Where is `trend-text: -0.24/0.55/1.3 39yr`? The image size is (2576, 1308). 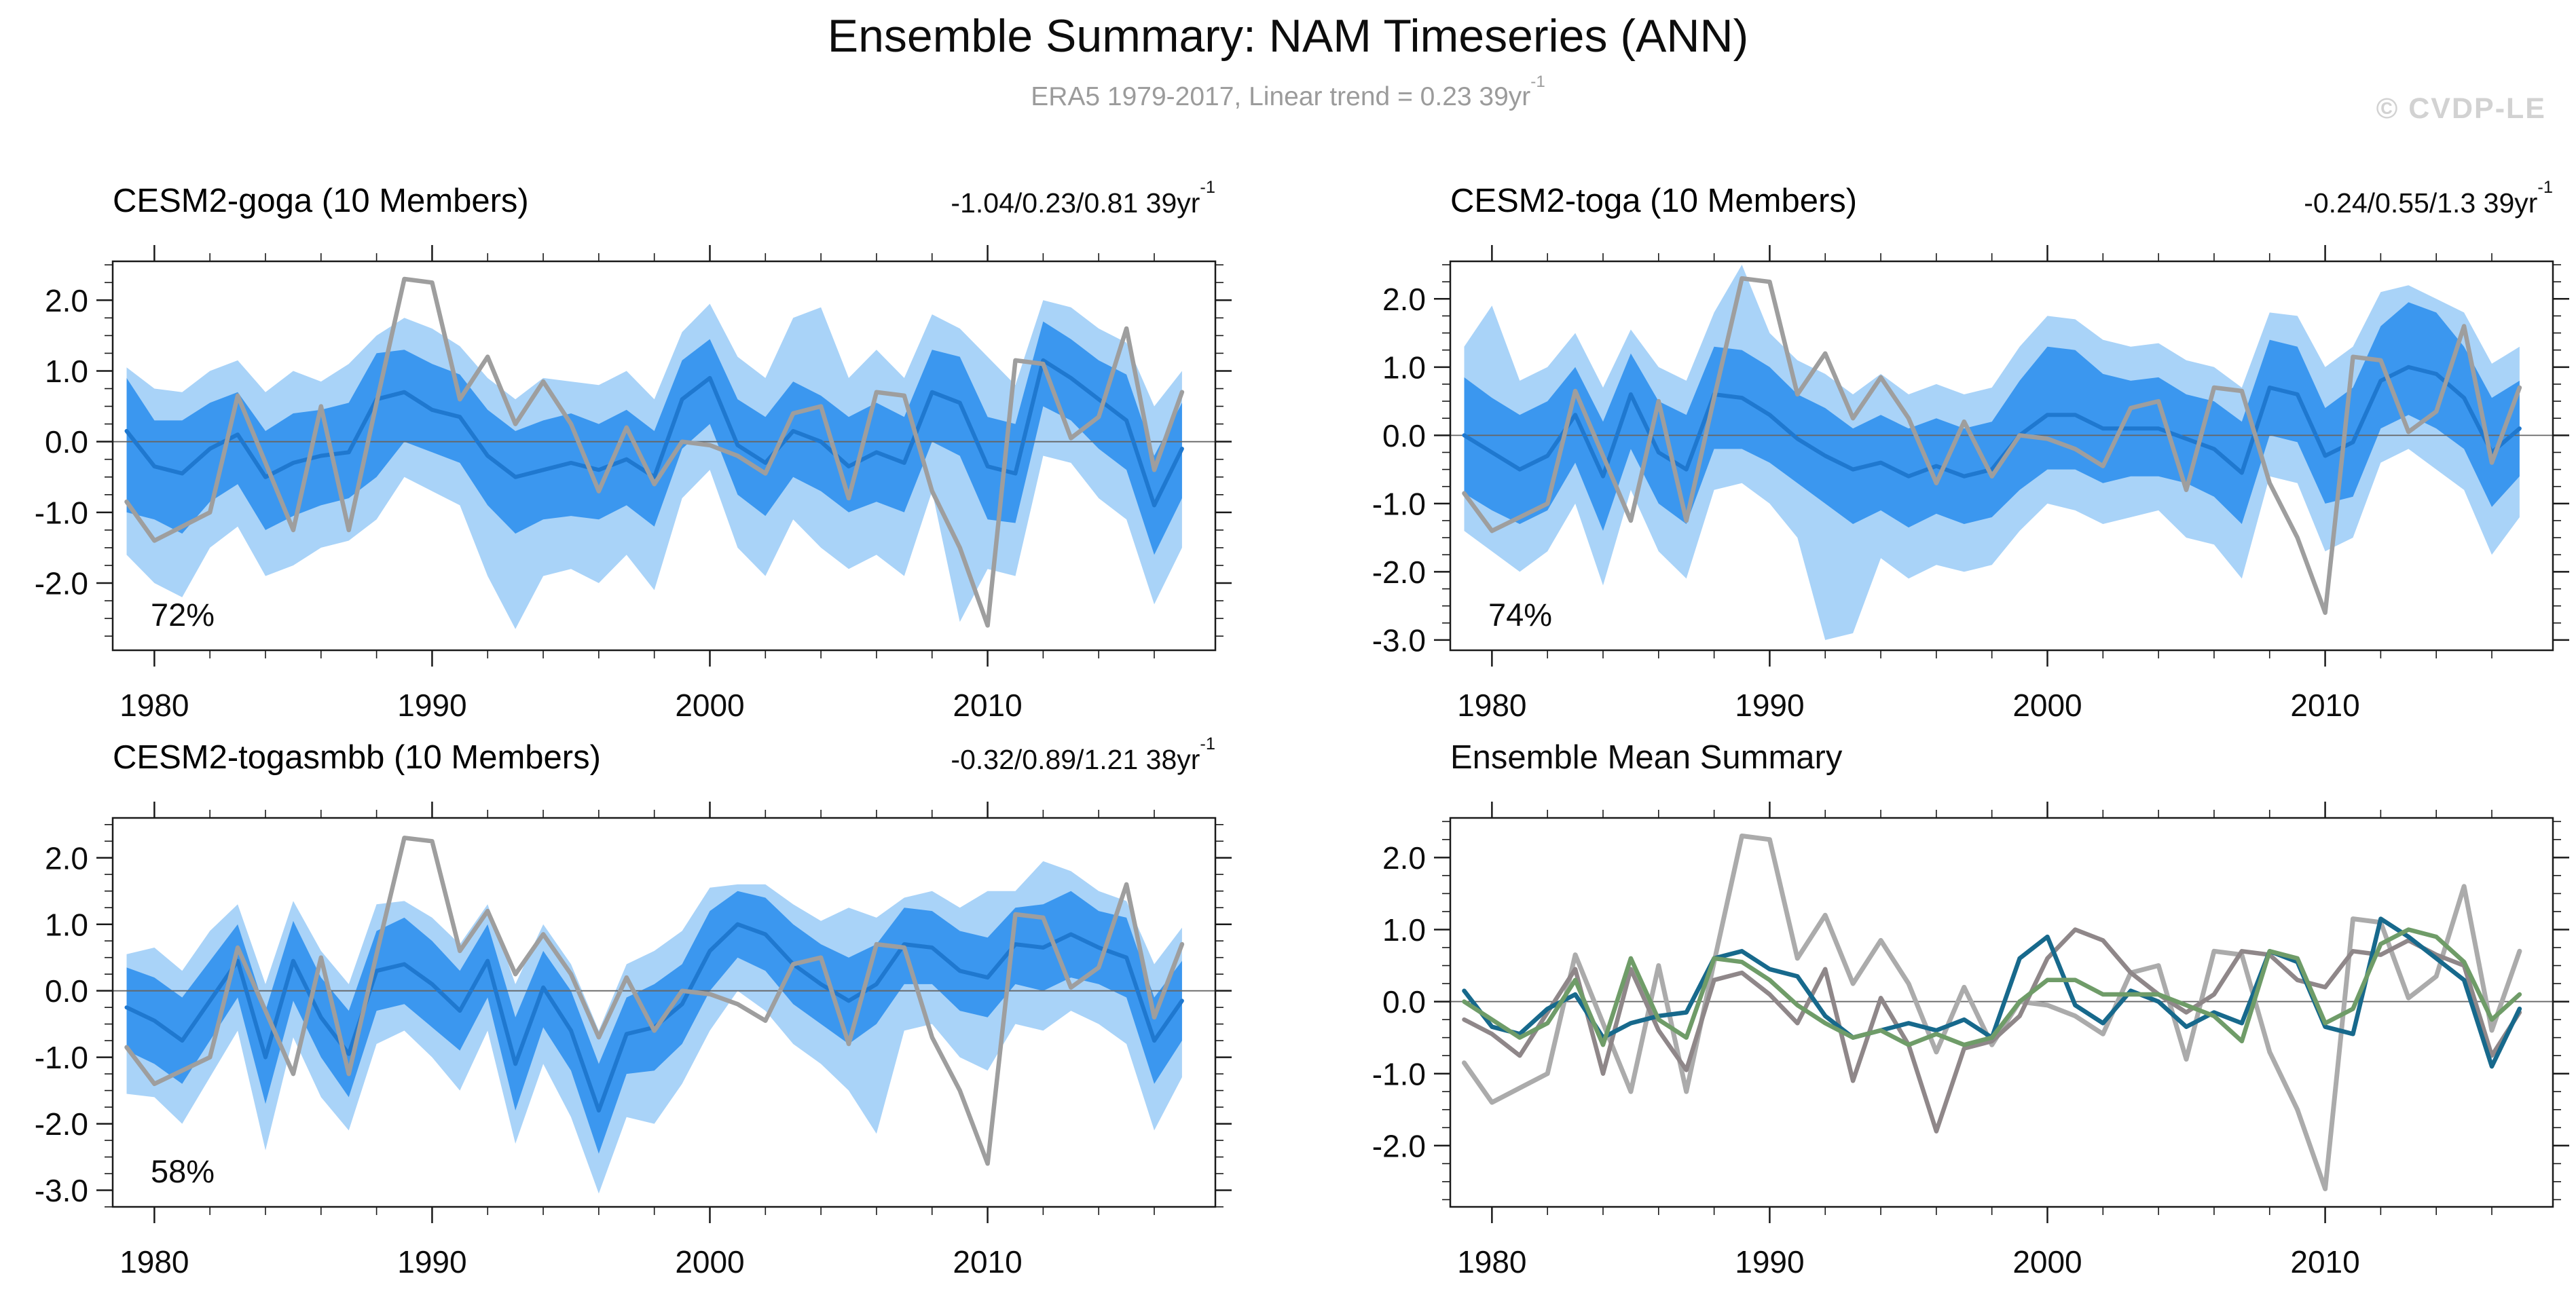 trend-text: -0.24/0.55/1.3 39yr is located at coordinates (2421, 203).